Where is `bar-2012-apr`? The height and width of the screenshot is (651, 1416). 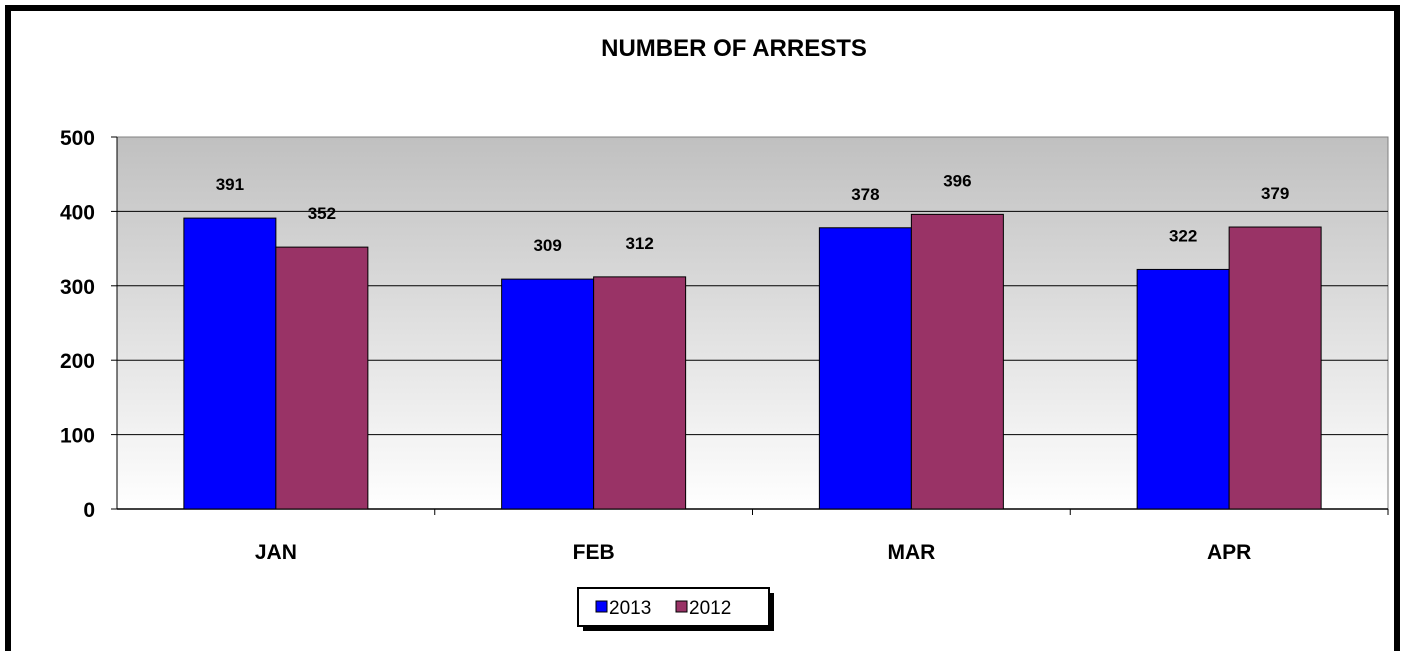
bar-2012-apr is located at coordinates (1275, 368).